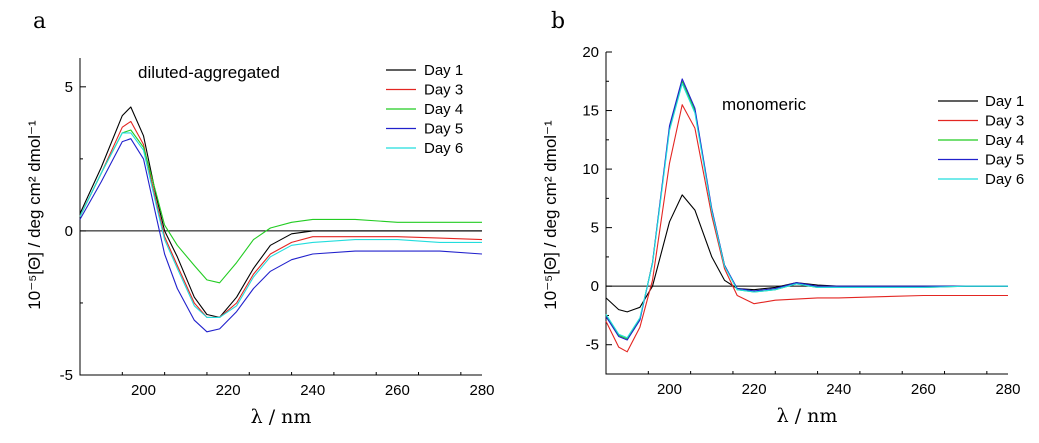 The width and height of the screenshot is (1039, 443). Describe the element at coordinates (764, 104) in the screenshot. I see `plot-annotation: monomeric` at that location.